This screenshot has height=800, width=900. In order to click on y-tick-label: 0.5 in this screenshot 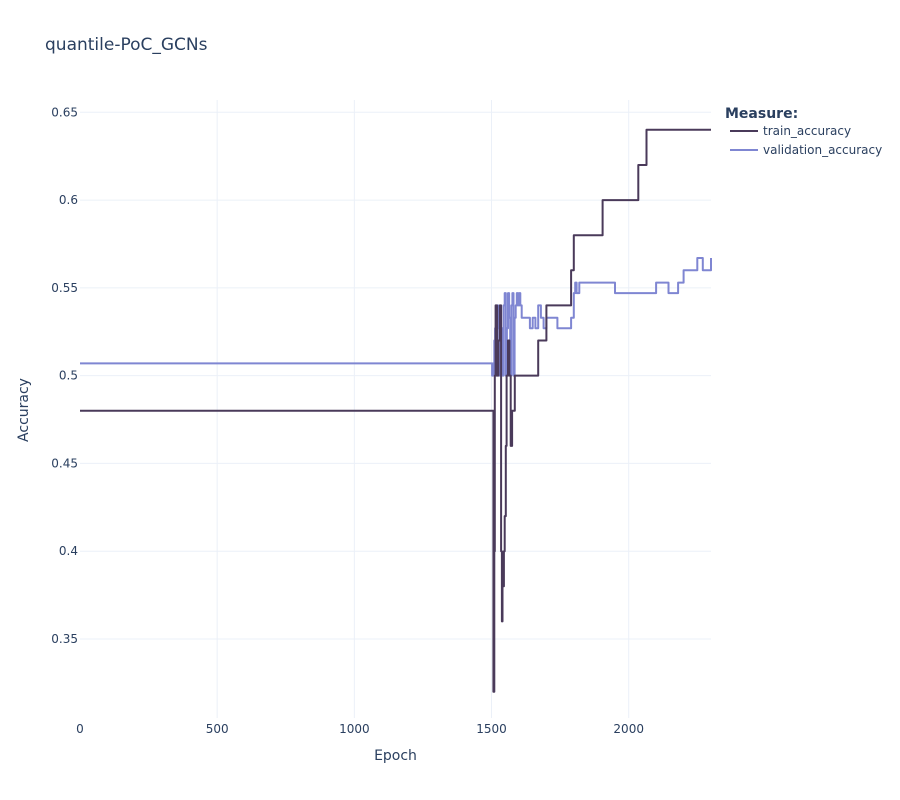, I will do `click(68, 376)`.